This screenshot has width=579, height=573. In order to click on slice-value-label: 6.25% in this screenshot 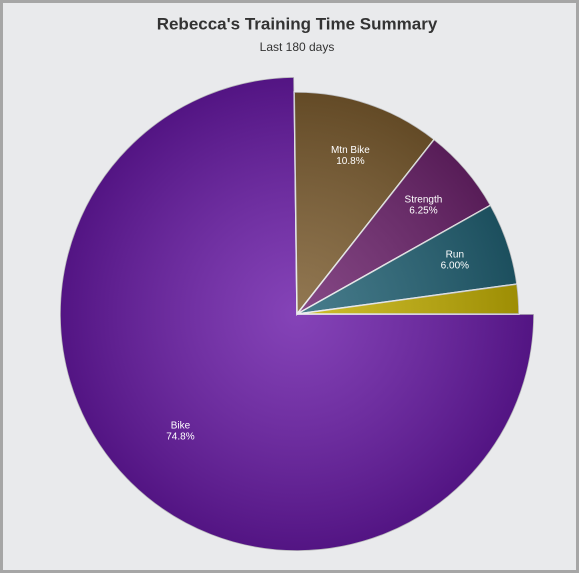, I will do `click(423, 210)`.